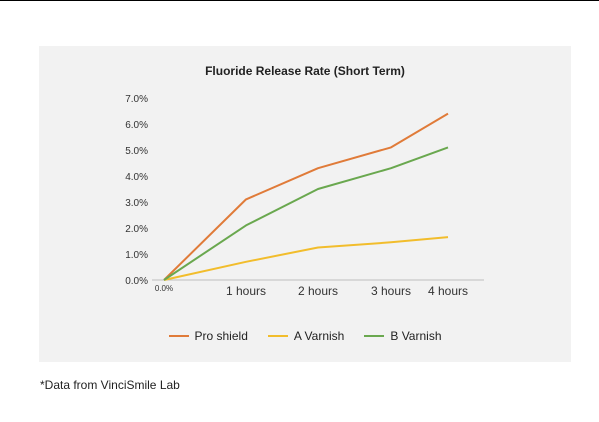 This screenshot has height=422, width=599. Describe the element at coordinates (136, 177) in the screenshot. I see `y-tick-label: 4.0%` at that location.